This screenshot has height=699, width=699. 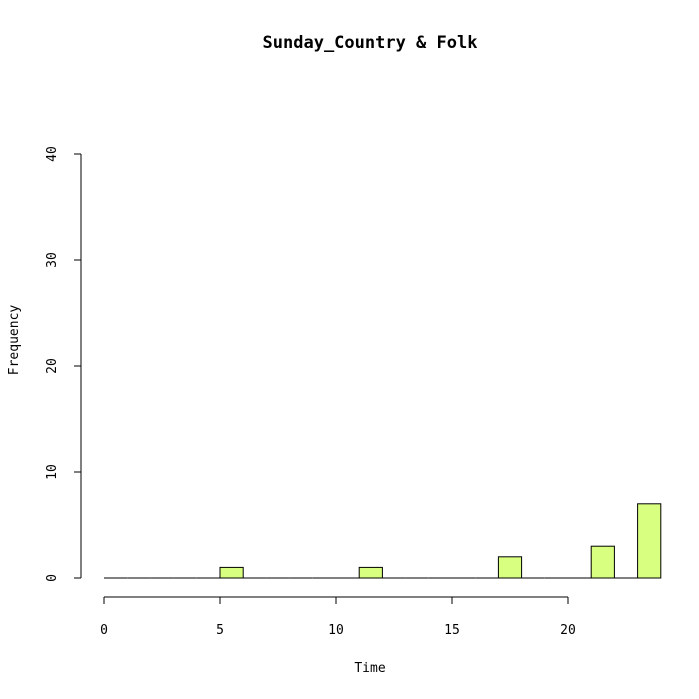 I want to click on x-axis-label: Time, so click(x=369, y=668).